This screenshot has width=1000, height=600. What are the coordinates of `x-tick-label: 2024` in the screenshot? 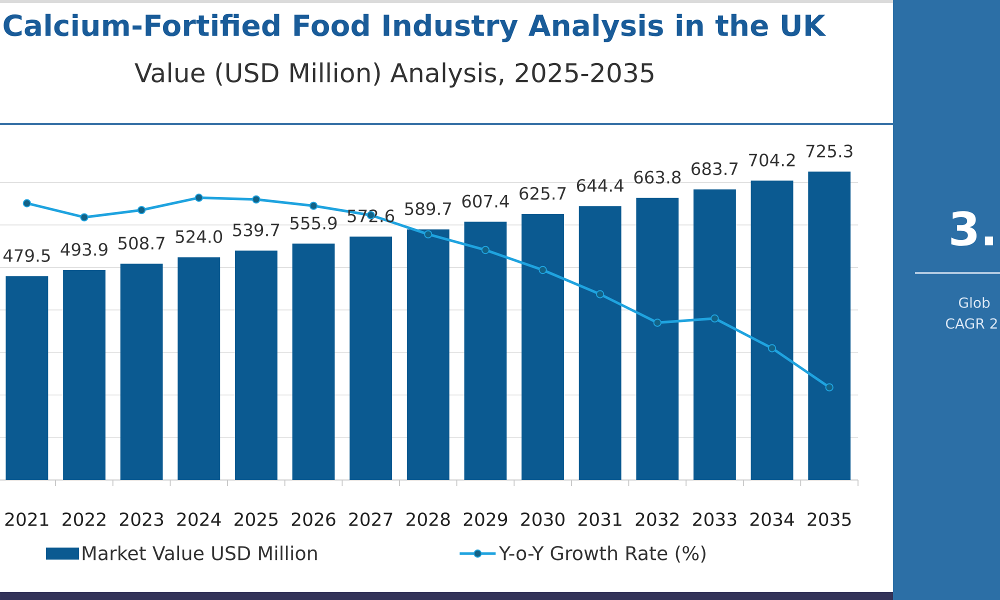 It's located at (199, 519).